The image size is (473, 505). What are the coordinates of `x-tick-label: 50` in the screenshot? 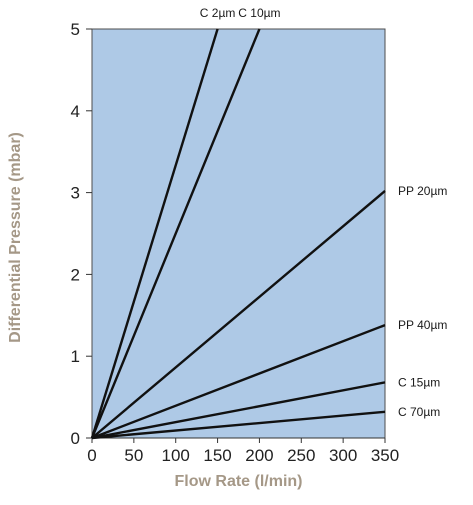 It's located at (133, 455).